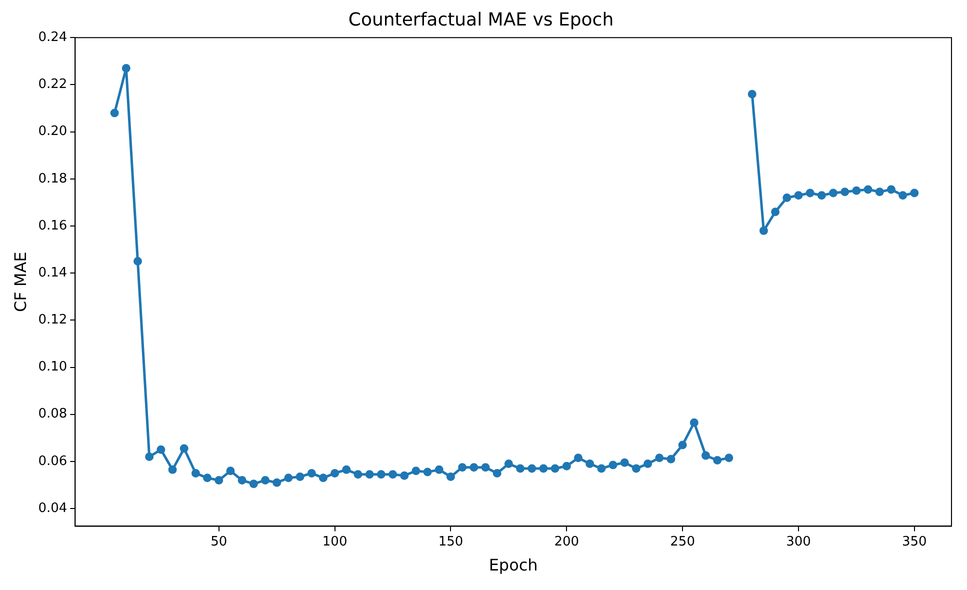  Describe the element at coordinates (53, 226) in the screenshot. I see `y-tick-label: 0.16` at that location.